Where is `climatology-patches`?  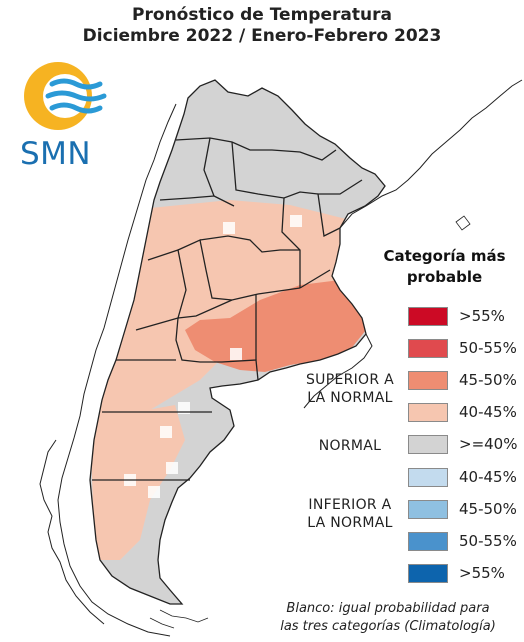
climatology-patches is located at coordinates (213, 356).